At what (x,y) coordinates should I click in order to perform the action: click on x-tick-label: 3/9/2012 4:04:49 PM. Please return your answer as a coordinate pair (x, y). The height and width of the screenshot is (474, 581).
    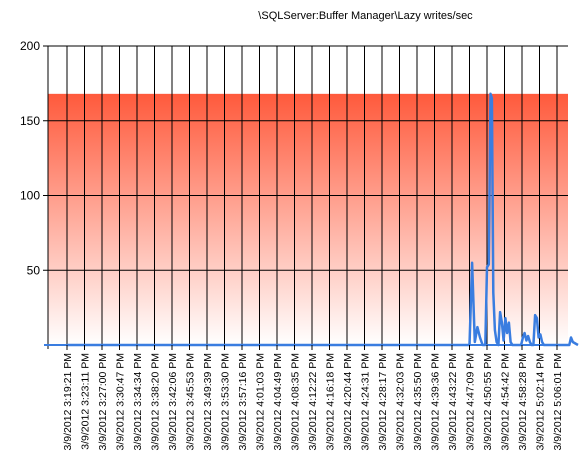
    Looking at the image, I should click on (278, 402).